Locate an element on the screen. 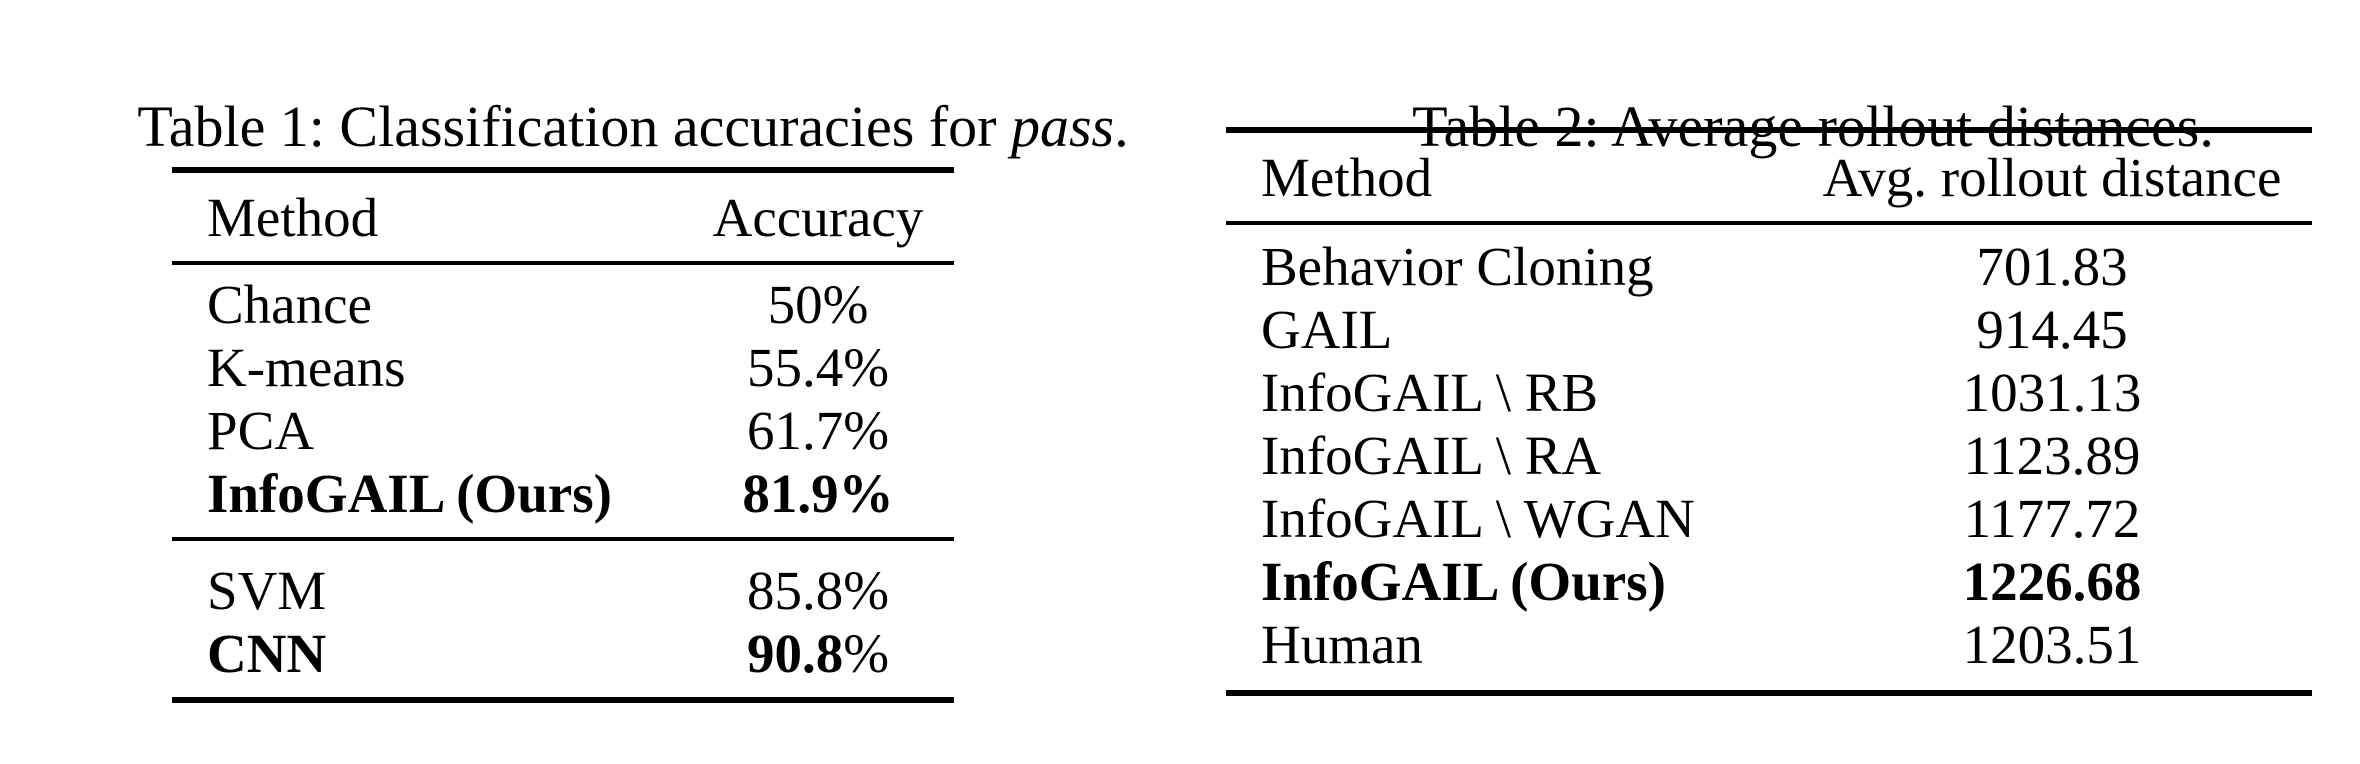  table-row-highlighted: InfoGAIL (Ours) 1226.68 is located at coordinates (1769, 581).